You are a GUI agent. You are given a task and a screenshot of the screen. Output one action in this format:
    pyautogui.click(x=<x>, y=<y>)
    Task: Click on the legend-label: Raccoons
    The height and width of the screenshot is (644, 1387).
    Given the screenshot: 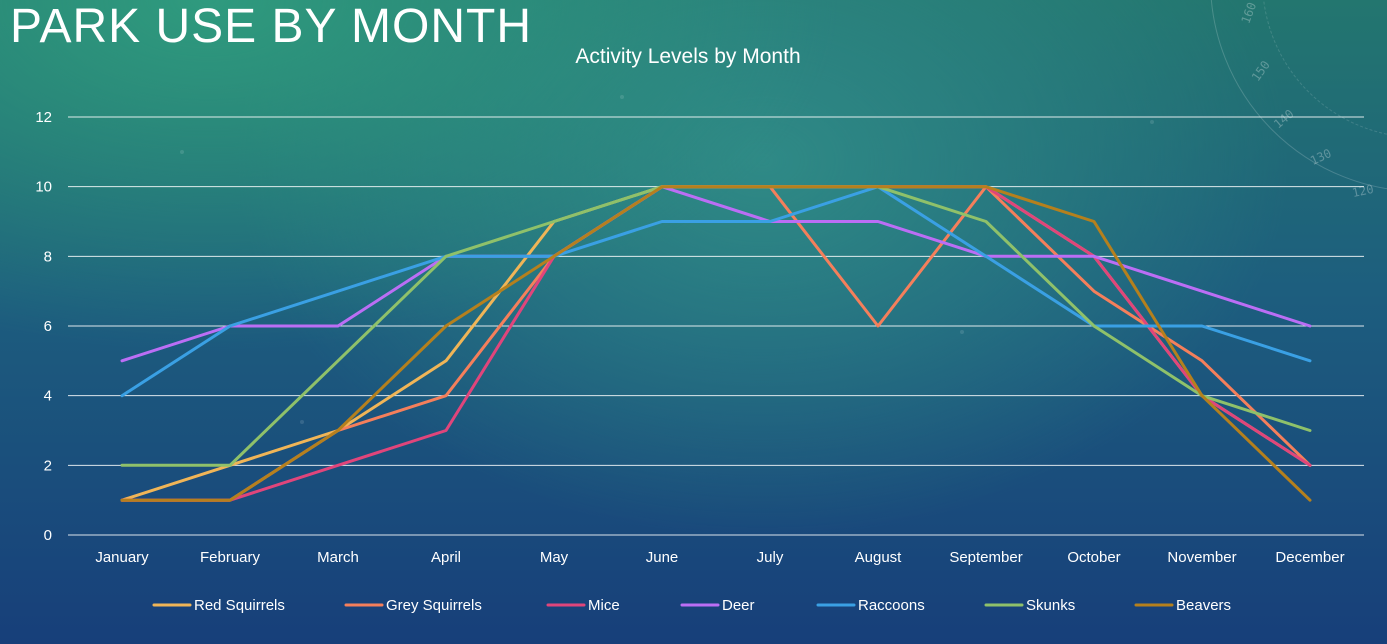 What is the action you would take?
    pyautogui.click(x=891, y=605)
    